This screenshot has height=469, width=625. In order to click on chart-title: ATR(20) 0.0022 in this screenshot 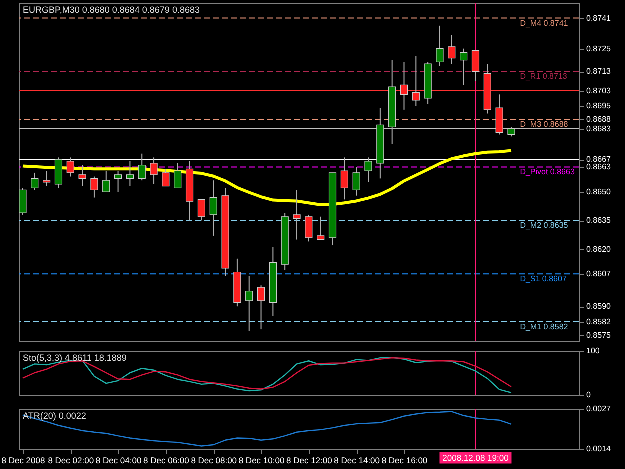, I will do `click(54, 416)`.